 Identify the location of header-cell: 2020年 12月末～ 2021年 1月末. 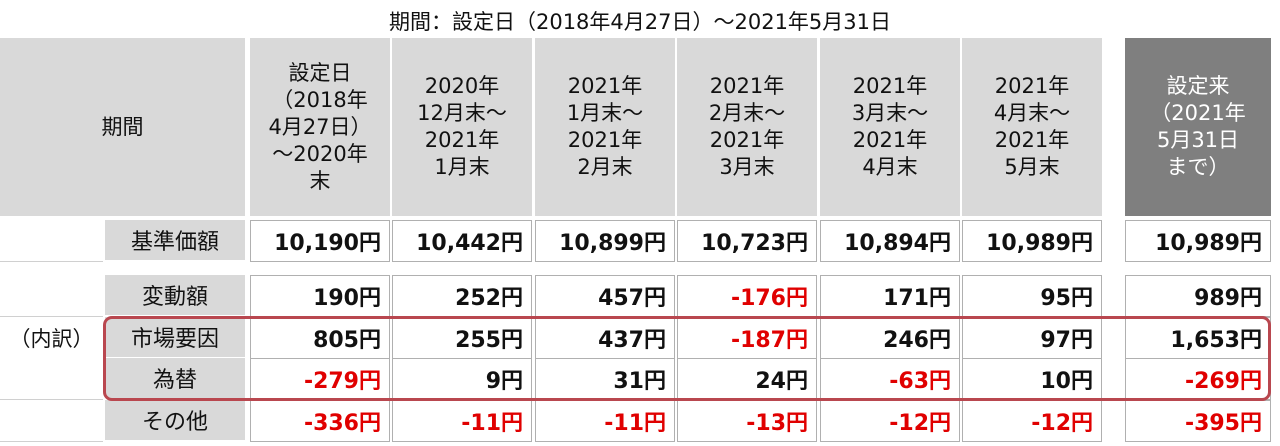
(462, 127).